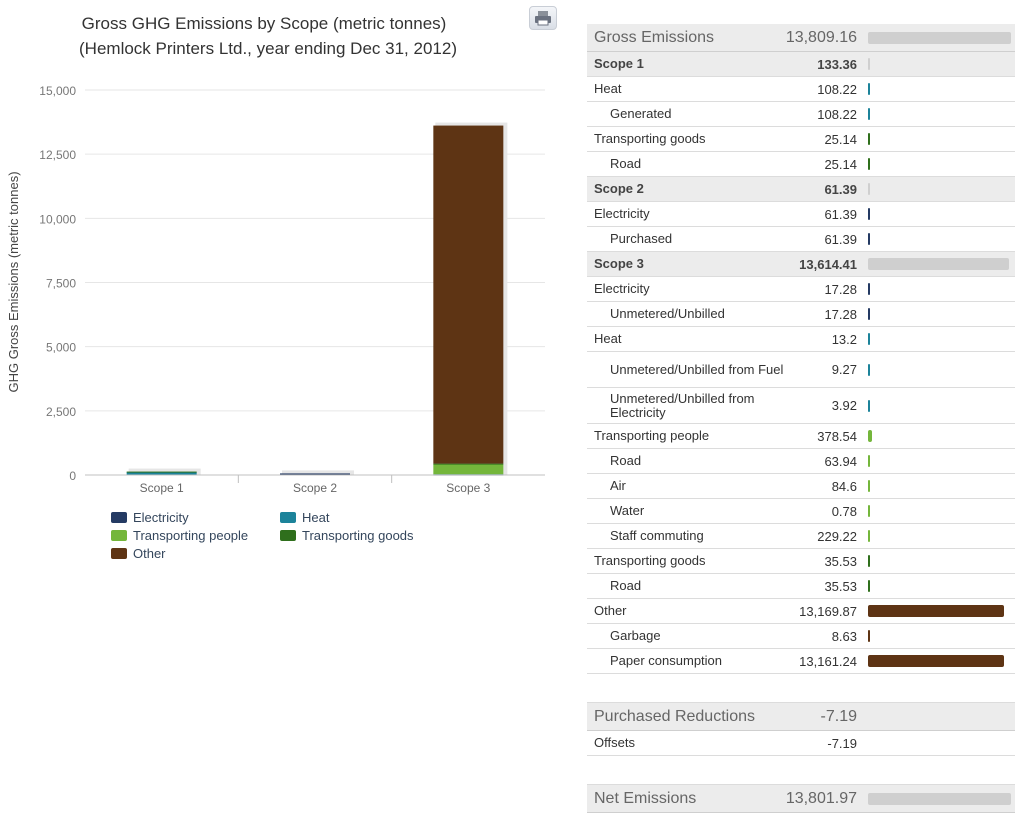  Describe the element at coordinates (801, 717) in the screenshot. I see `table-summary-row: Purchased Reductions -7.19` at that location.